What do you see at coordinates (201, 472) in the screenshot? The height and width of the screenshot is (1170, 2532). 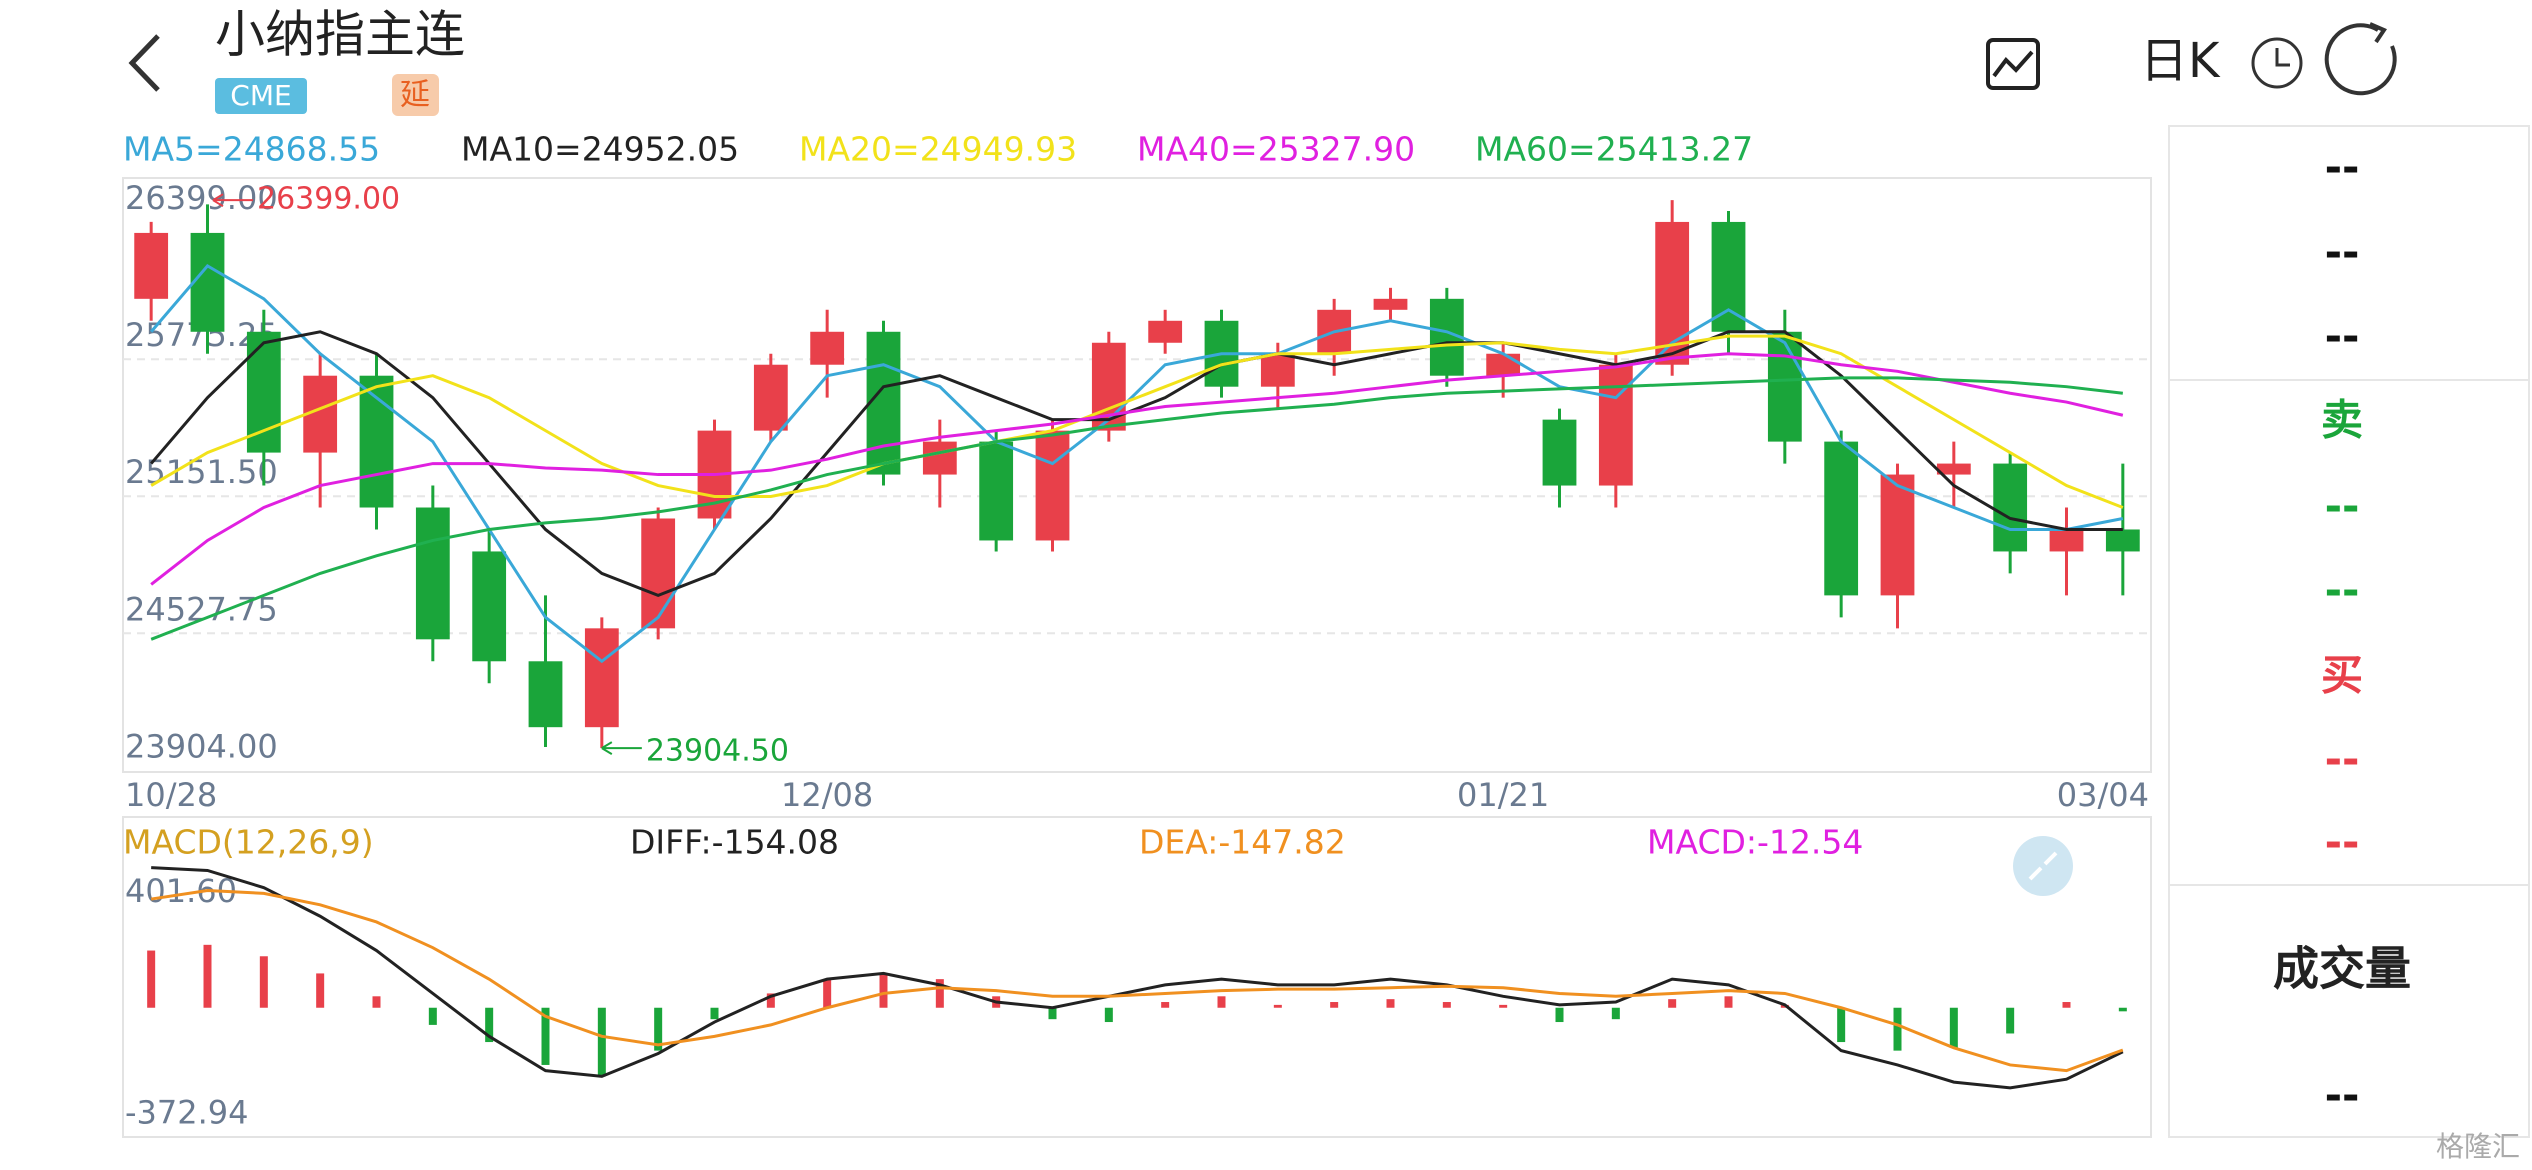 I see `y-tick-label: 25151.50` at bounding box center [201, 472].